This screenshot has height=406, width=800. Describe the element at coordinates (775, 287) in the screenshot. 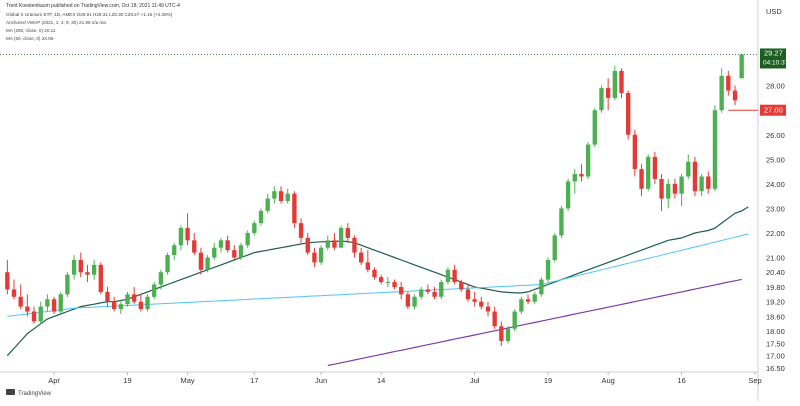

I see `y-tick-label: 19.80` at that location.